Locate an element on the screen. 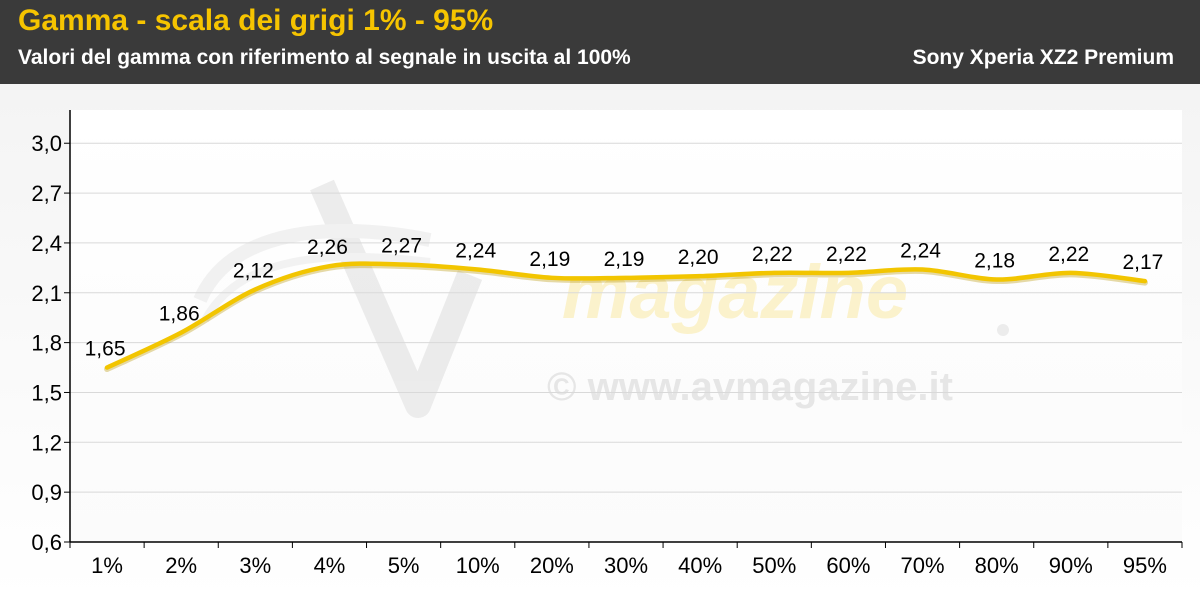  y-tick-label: 1,2 is located at coordinates (46, 442).